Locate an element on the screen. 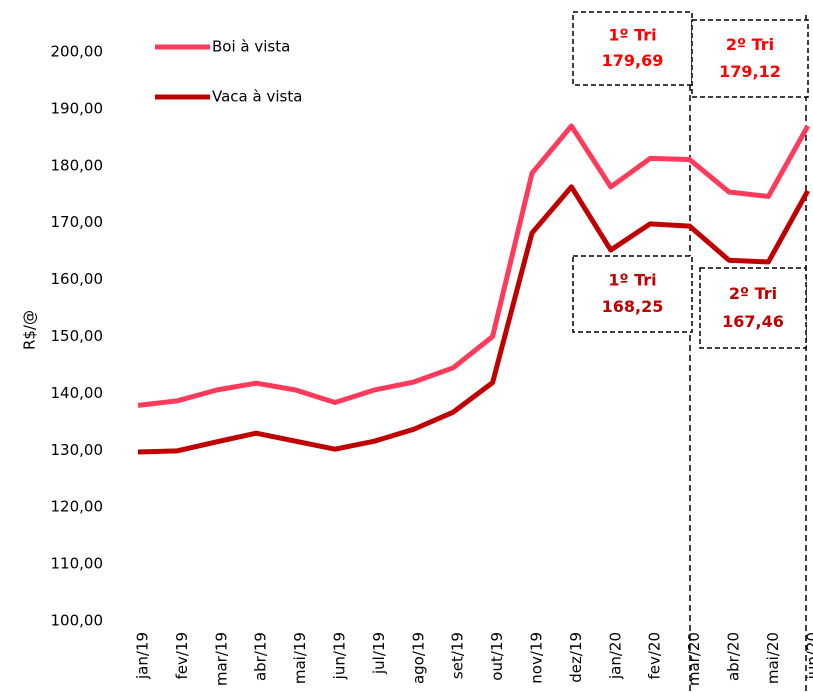  y-tick-label: 130,00 is located at coordinates (77, 450).